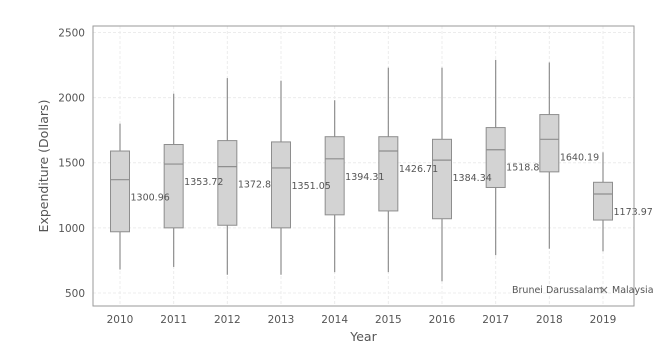  I want to click on legend-x-marker, so click(604, 290).